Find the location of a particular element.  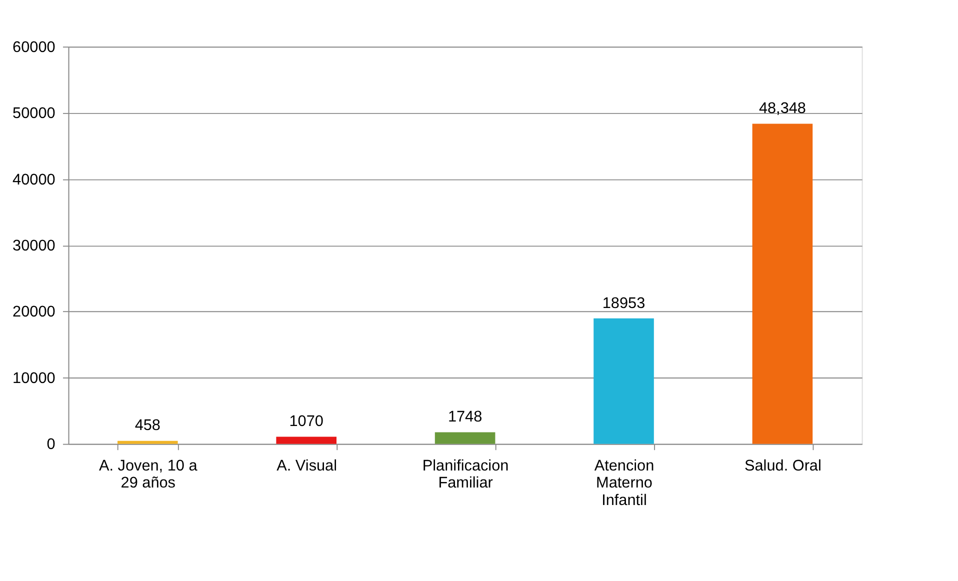

y-tick-label: 10000 is located at coordinates (34, 378).